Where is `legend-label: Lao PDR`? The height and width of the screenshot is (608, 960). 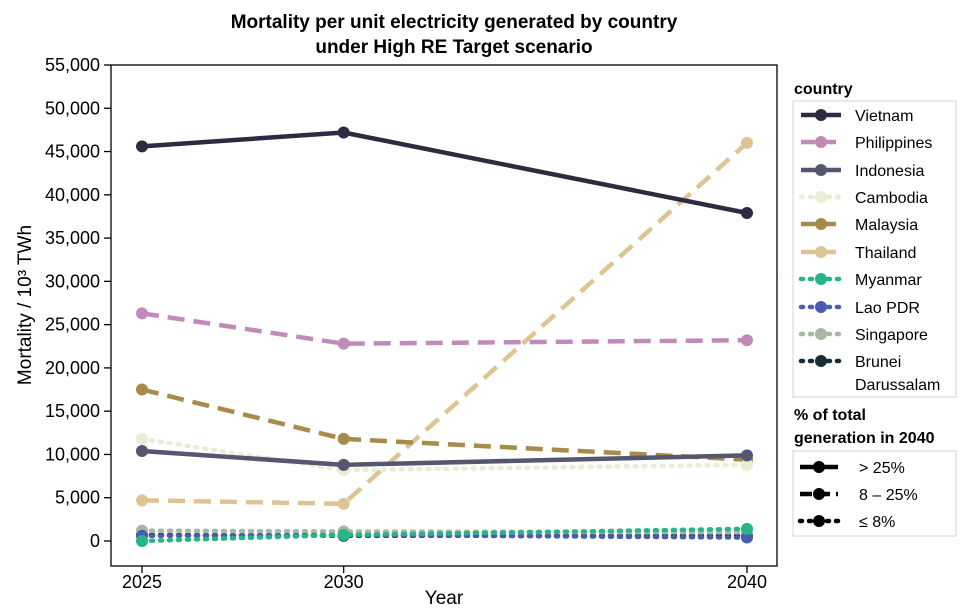
legend-label: Lao PDR is located at coordinates (887, 308).